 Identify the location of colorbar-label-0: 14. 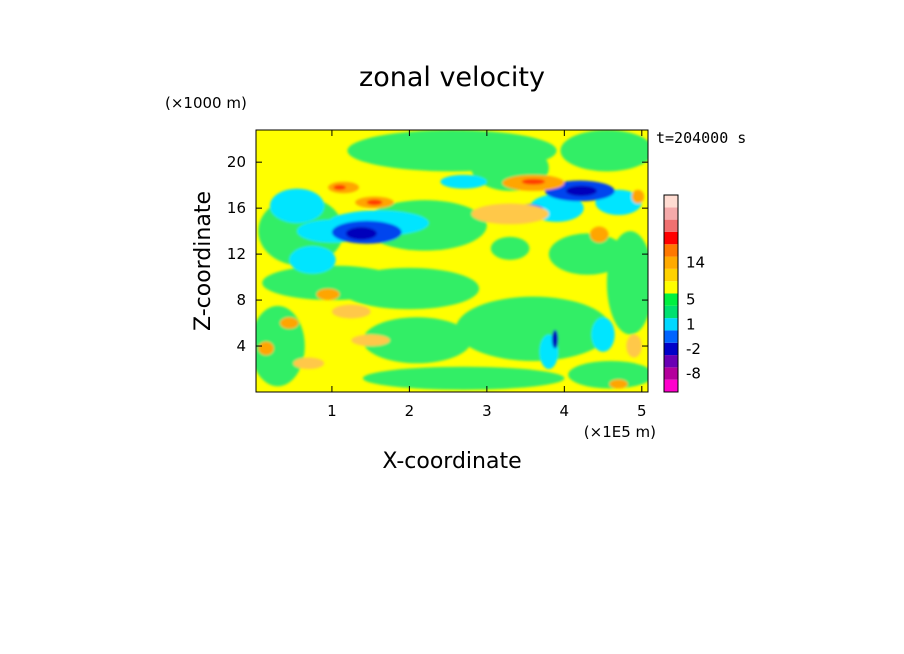
(695, 263).